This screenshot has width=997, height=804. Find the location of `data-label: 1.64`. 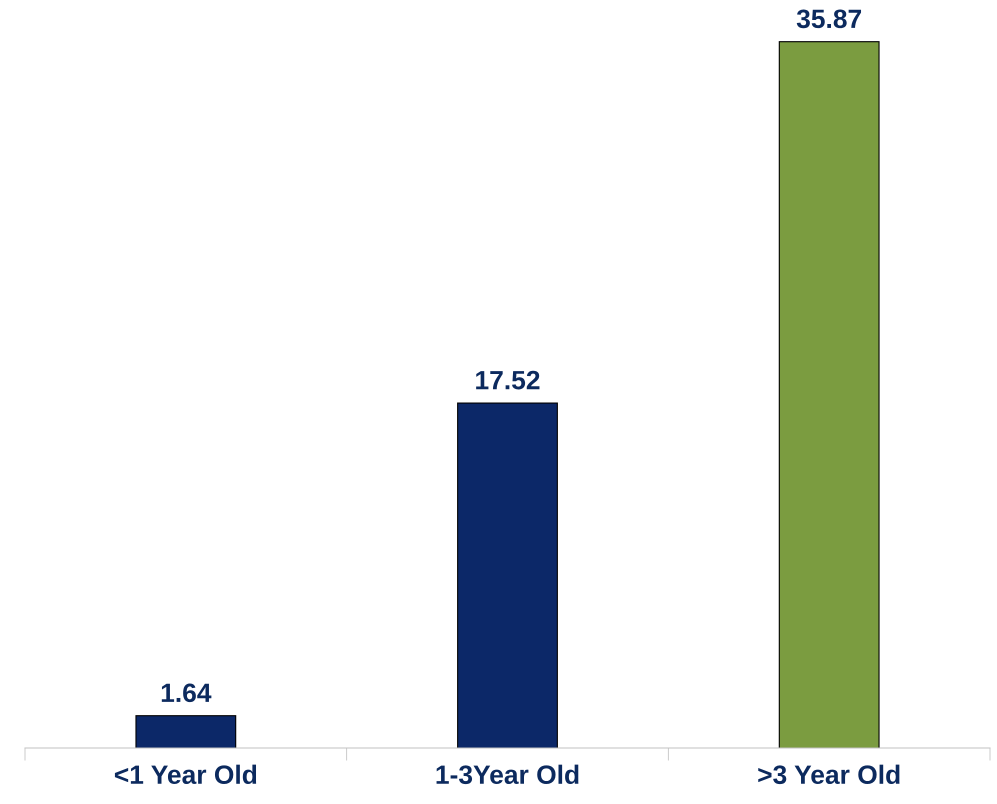

data-label: 1.64 is located at coordinates (187, 692).